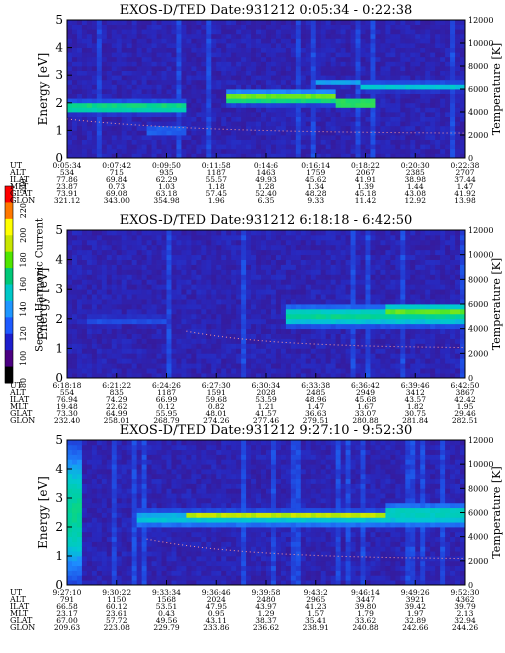 This screenshot has width=505, height=653. Describe the element at coordinates (43, 304) in the screenshot. I see `y-axis-label: Energy [eV]` at that location.